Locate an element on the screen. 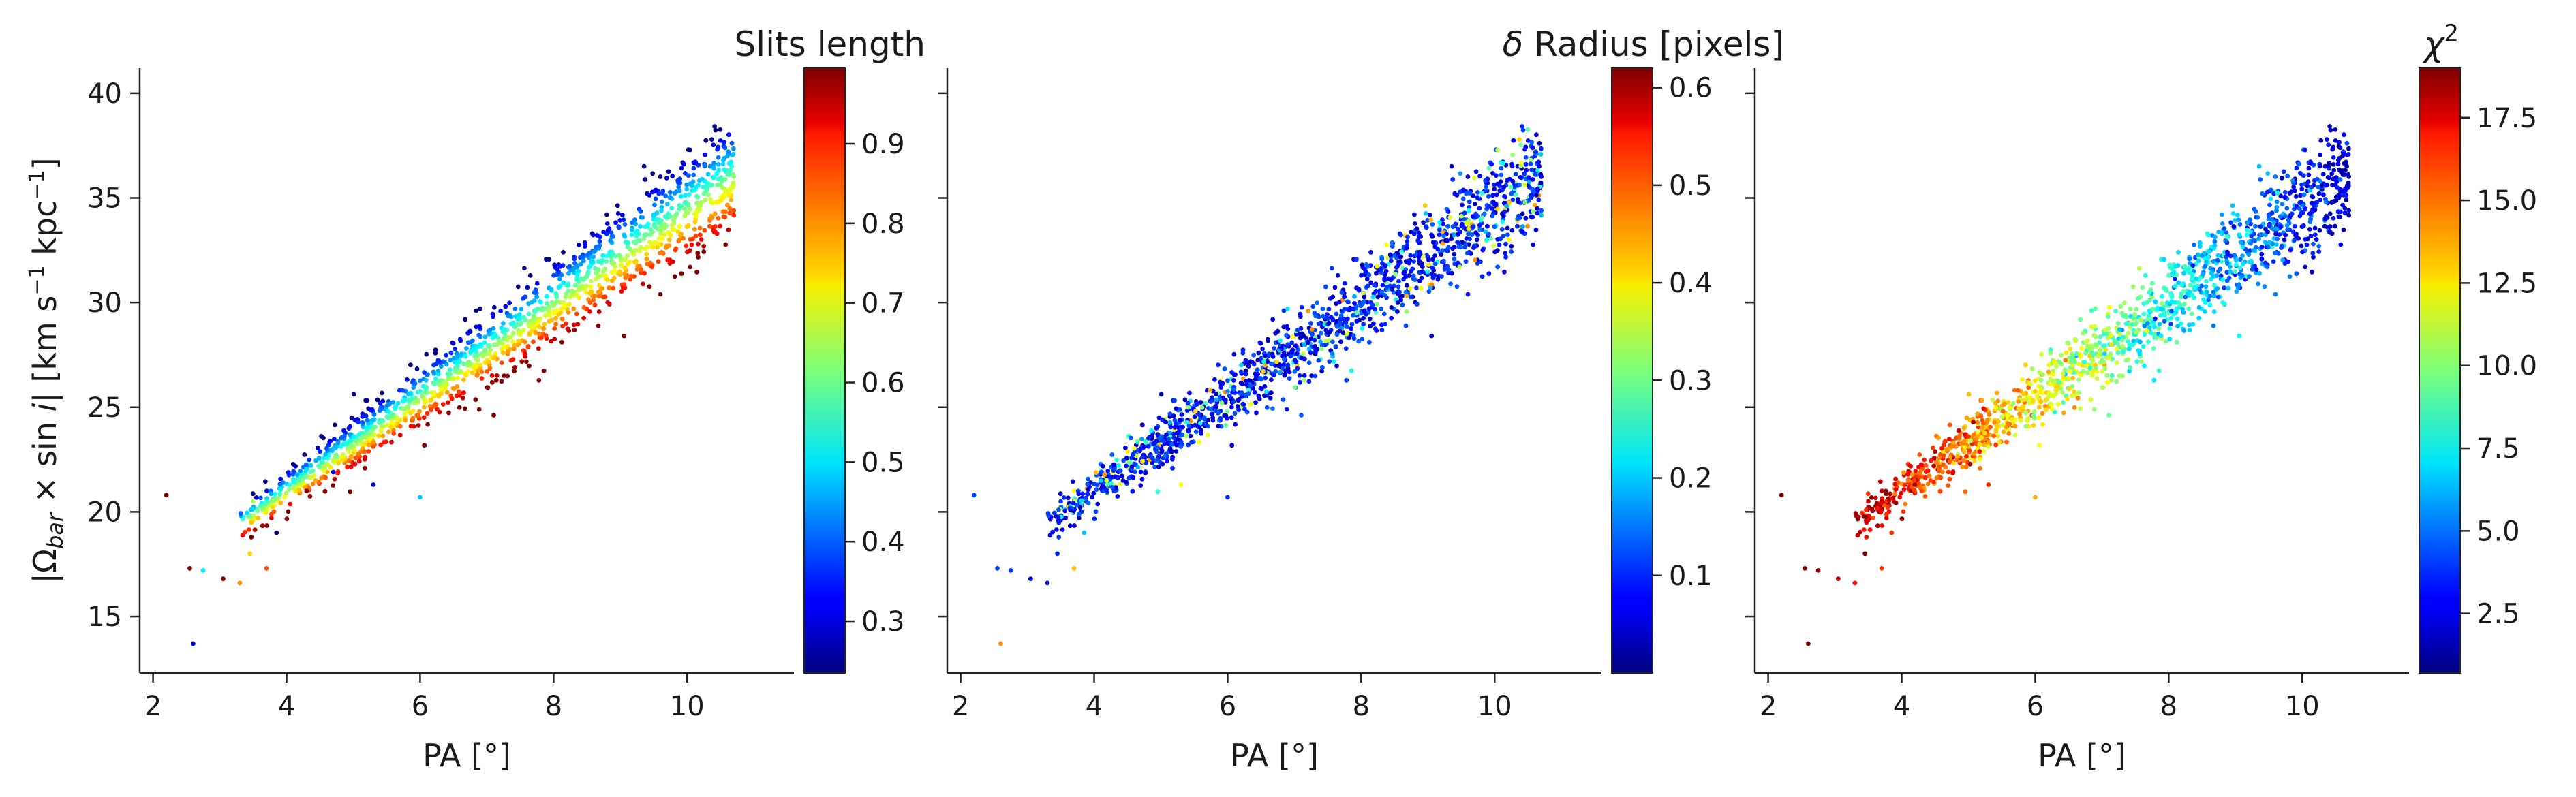 The image size is (2576, 797). panel-3-y-ticks is located at coordinates (1750, 355).